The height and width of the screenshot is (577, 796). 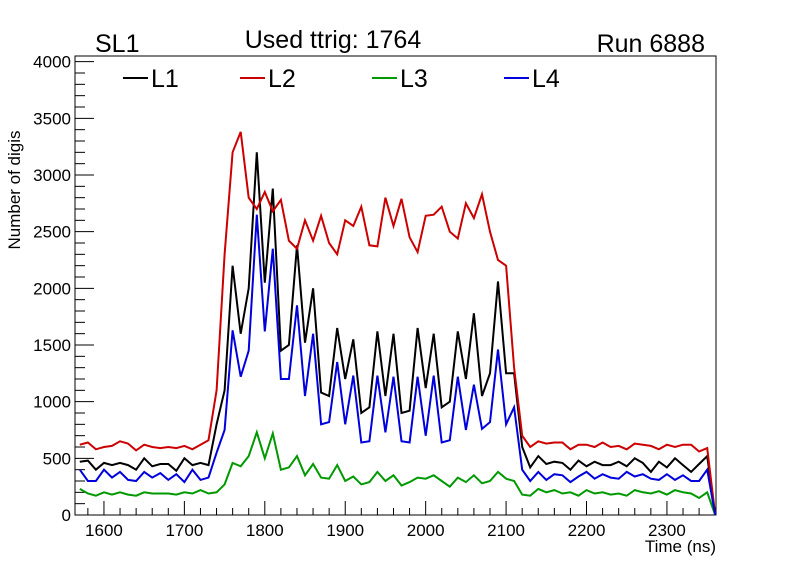 What do you see at coordinates (345, 530) in the screenshot?
I see `x-tick-label: 1900` at bounding box center [345, 530].